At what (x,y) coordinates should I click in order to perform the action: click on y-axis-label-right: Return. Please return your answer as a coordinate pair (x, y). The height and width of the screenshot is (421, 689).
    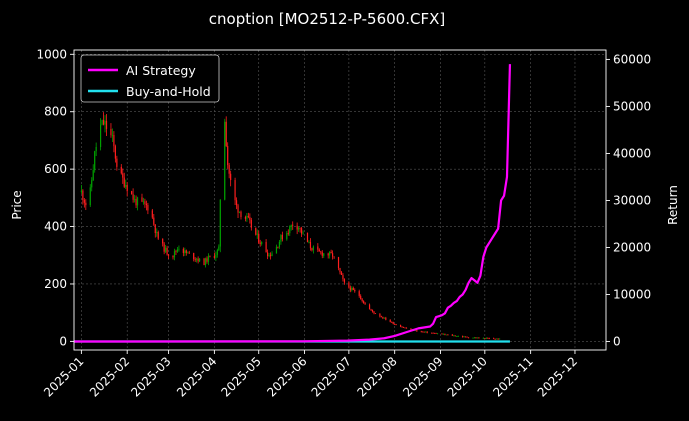
    Looking at the image, I should click on (673, 205).